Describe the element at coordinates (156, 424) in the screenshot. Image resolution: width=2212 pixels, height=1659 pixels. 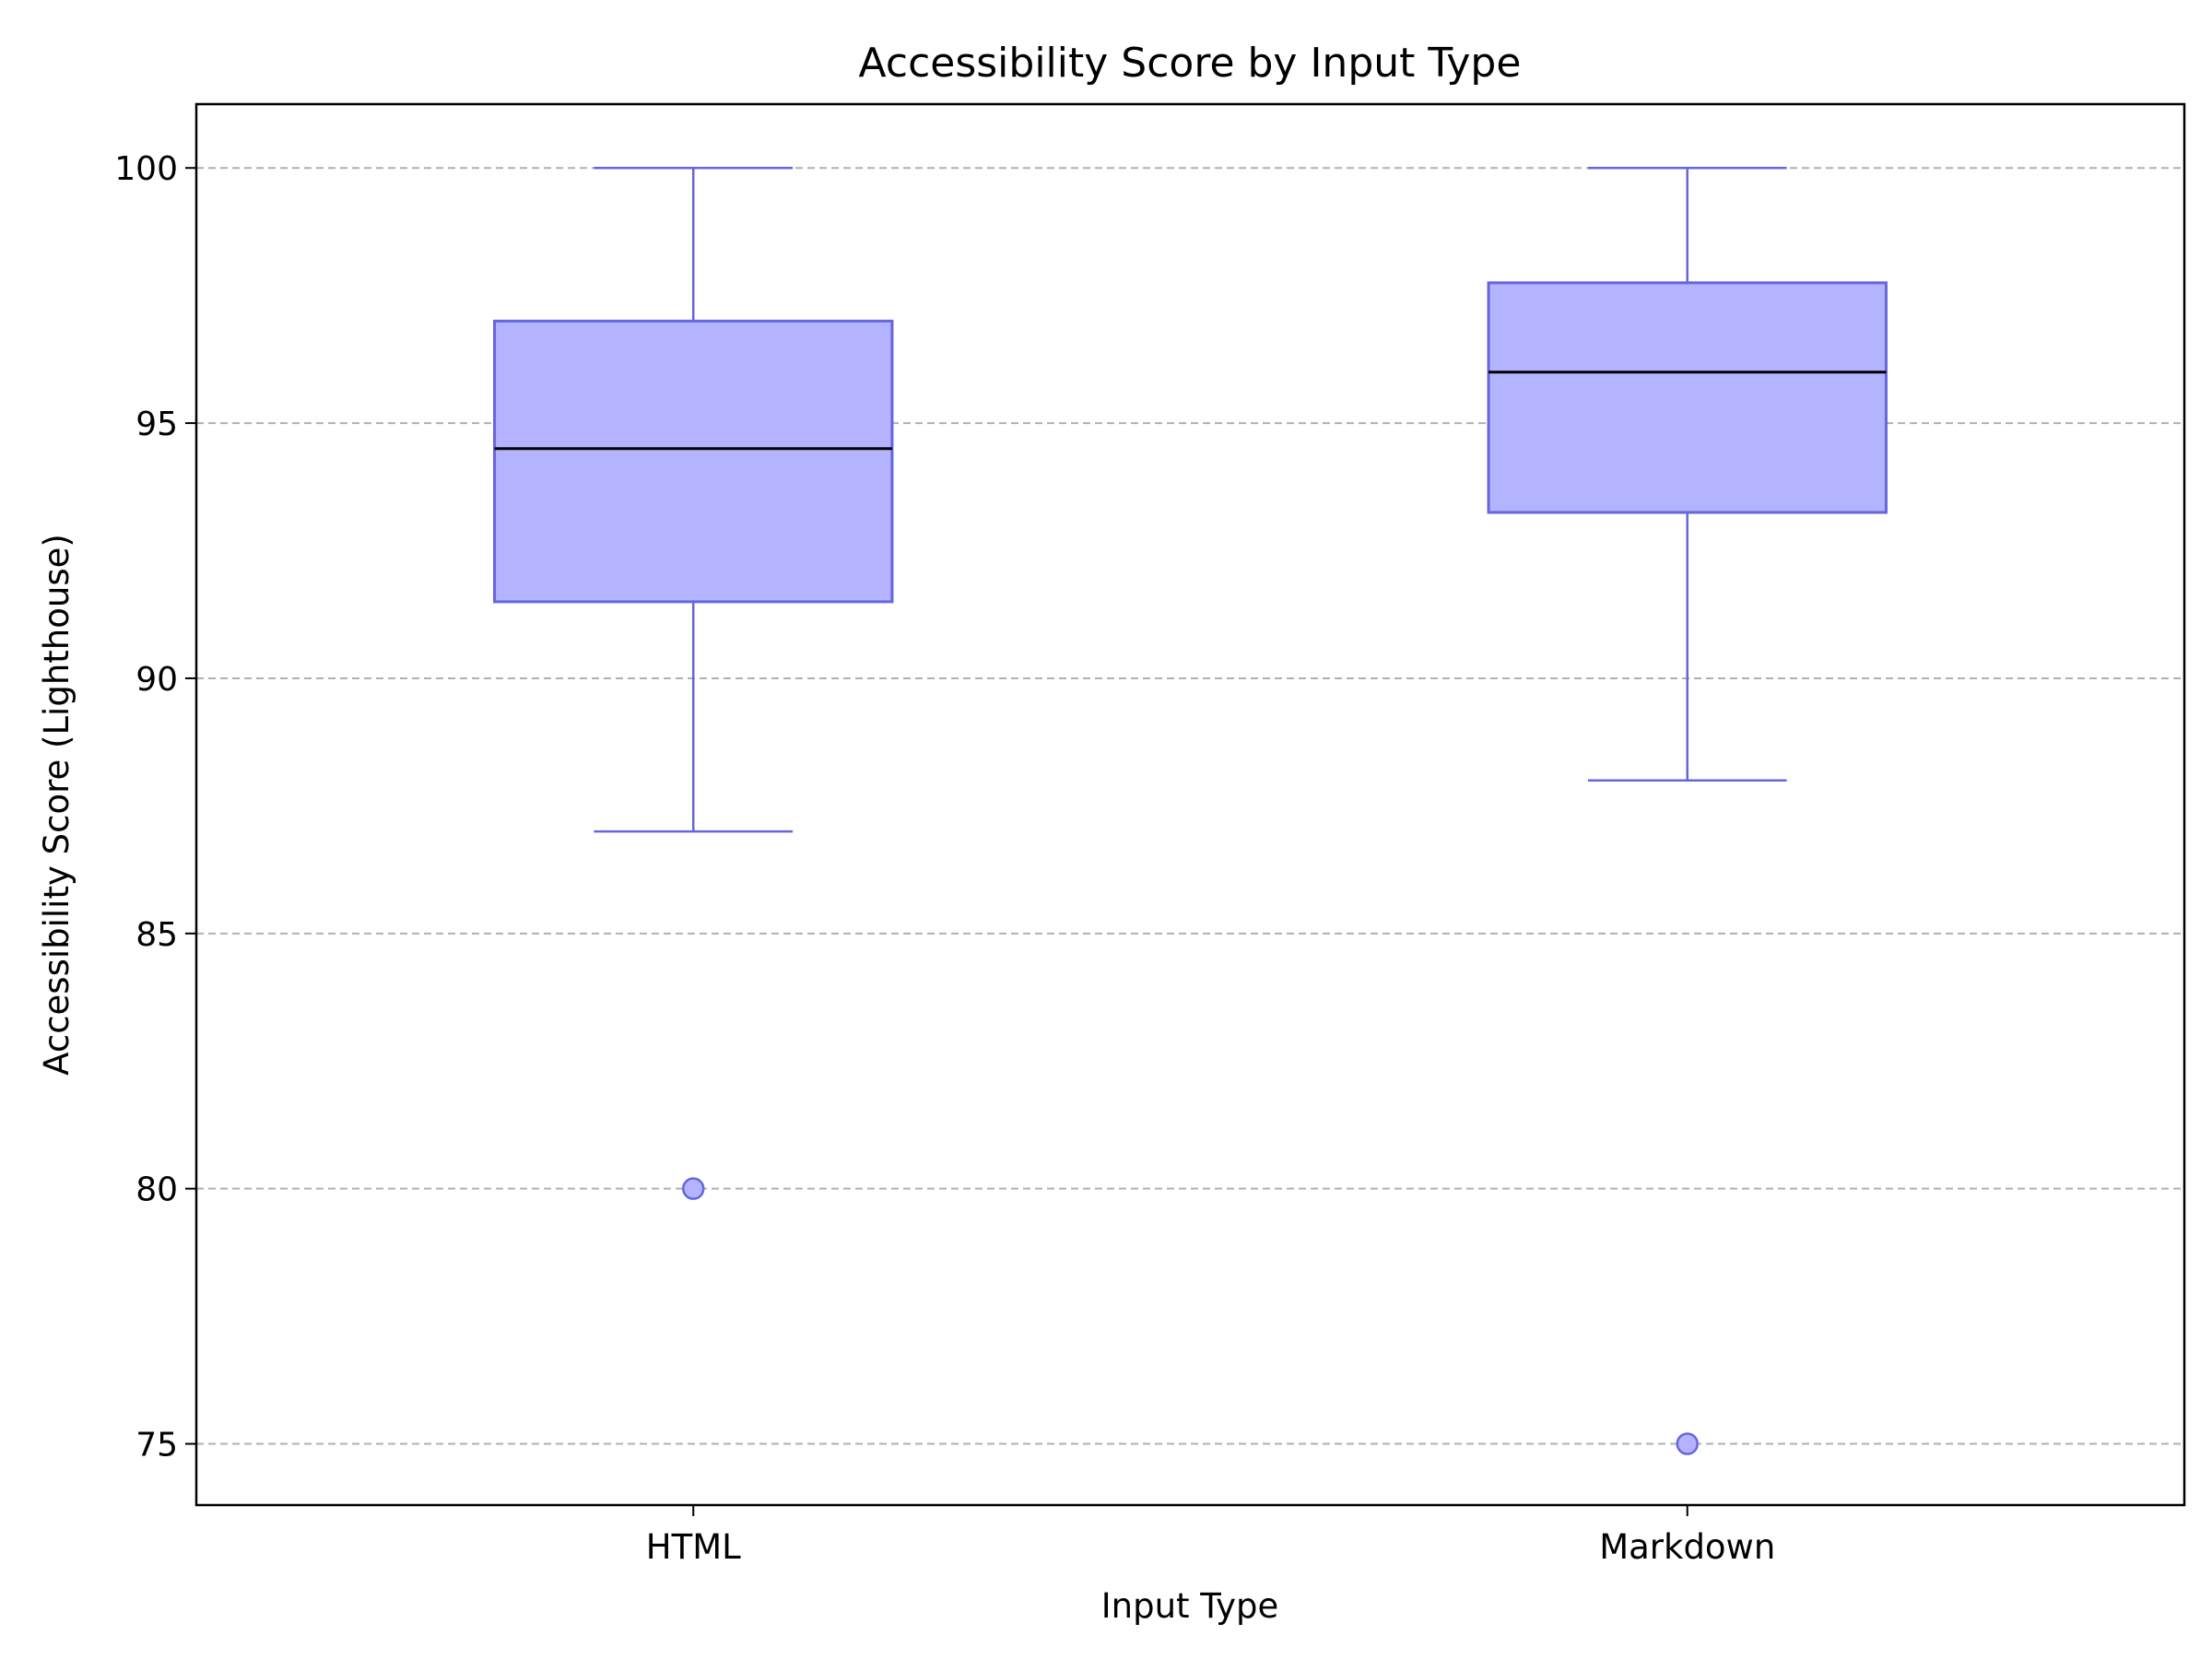
I see `y-tick-label: 95` at that location.